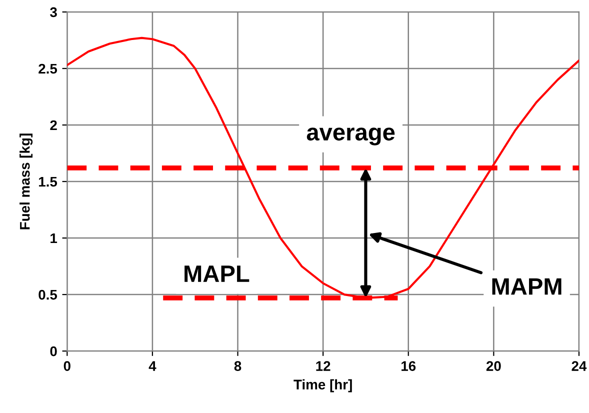  Describe the element at coordinates (152, 366) in the screenshot. I see `x-tick-label: 4` at that location.